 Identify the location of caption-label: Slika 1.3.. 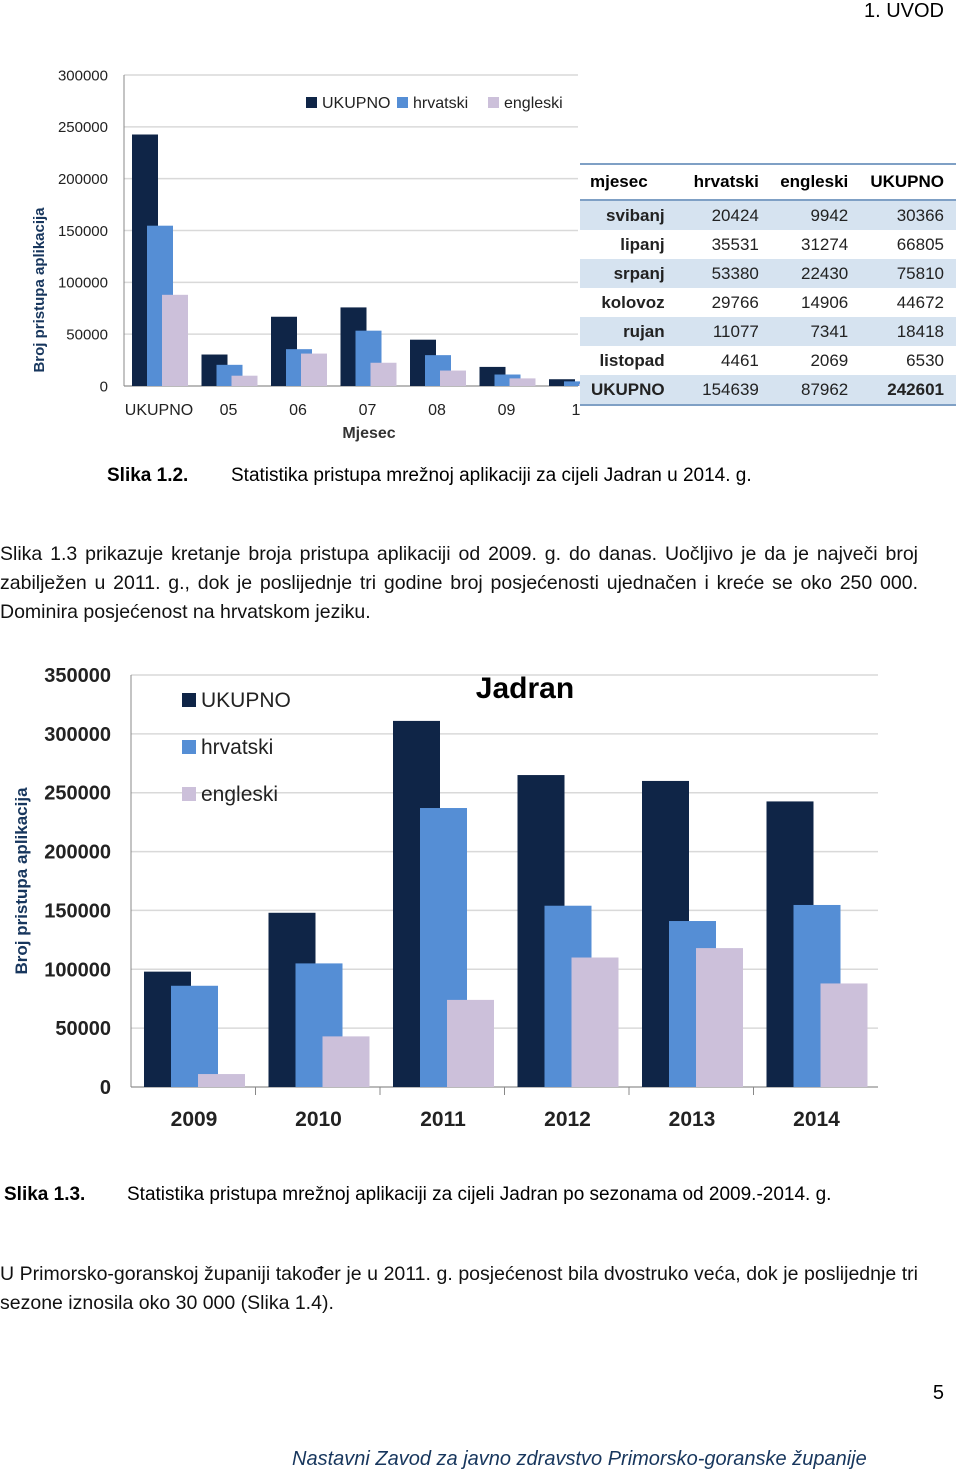
(45, 1194).